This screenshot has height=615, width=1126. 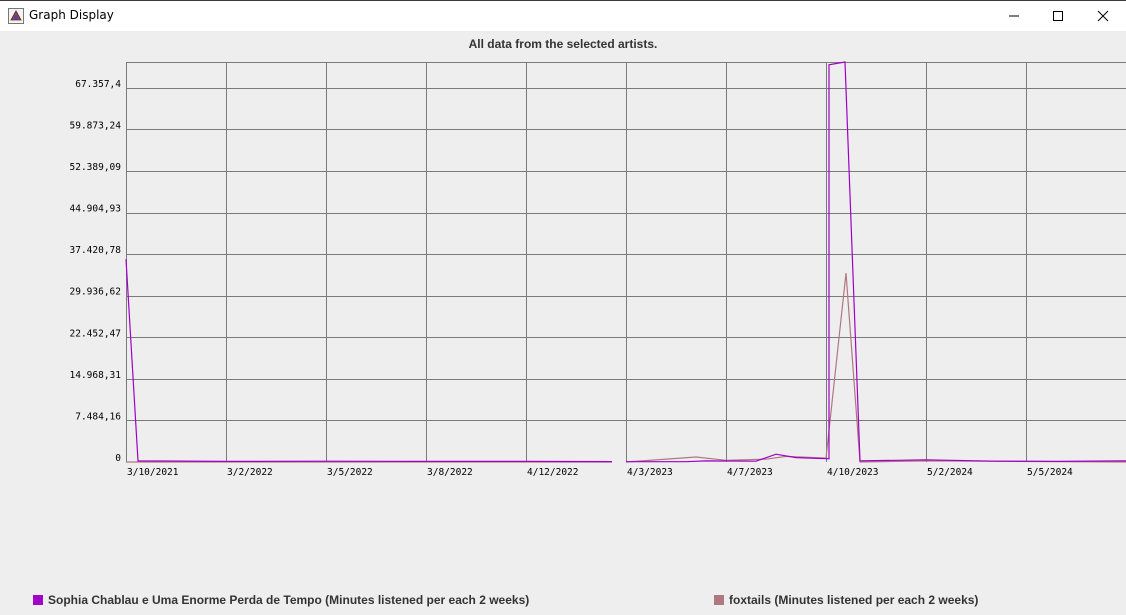 I want to click on java-app-icon, so click(x=16, y=16).